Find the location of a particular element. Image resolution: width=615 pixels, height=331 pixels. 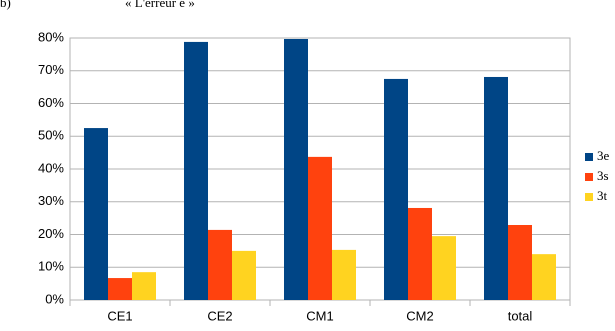

legend-label: 3s is located at coordinates (603, 175).